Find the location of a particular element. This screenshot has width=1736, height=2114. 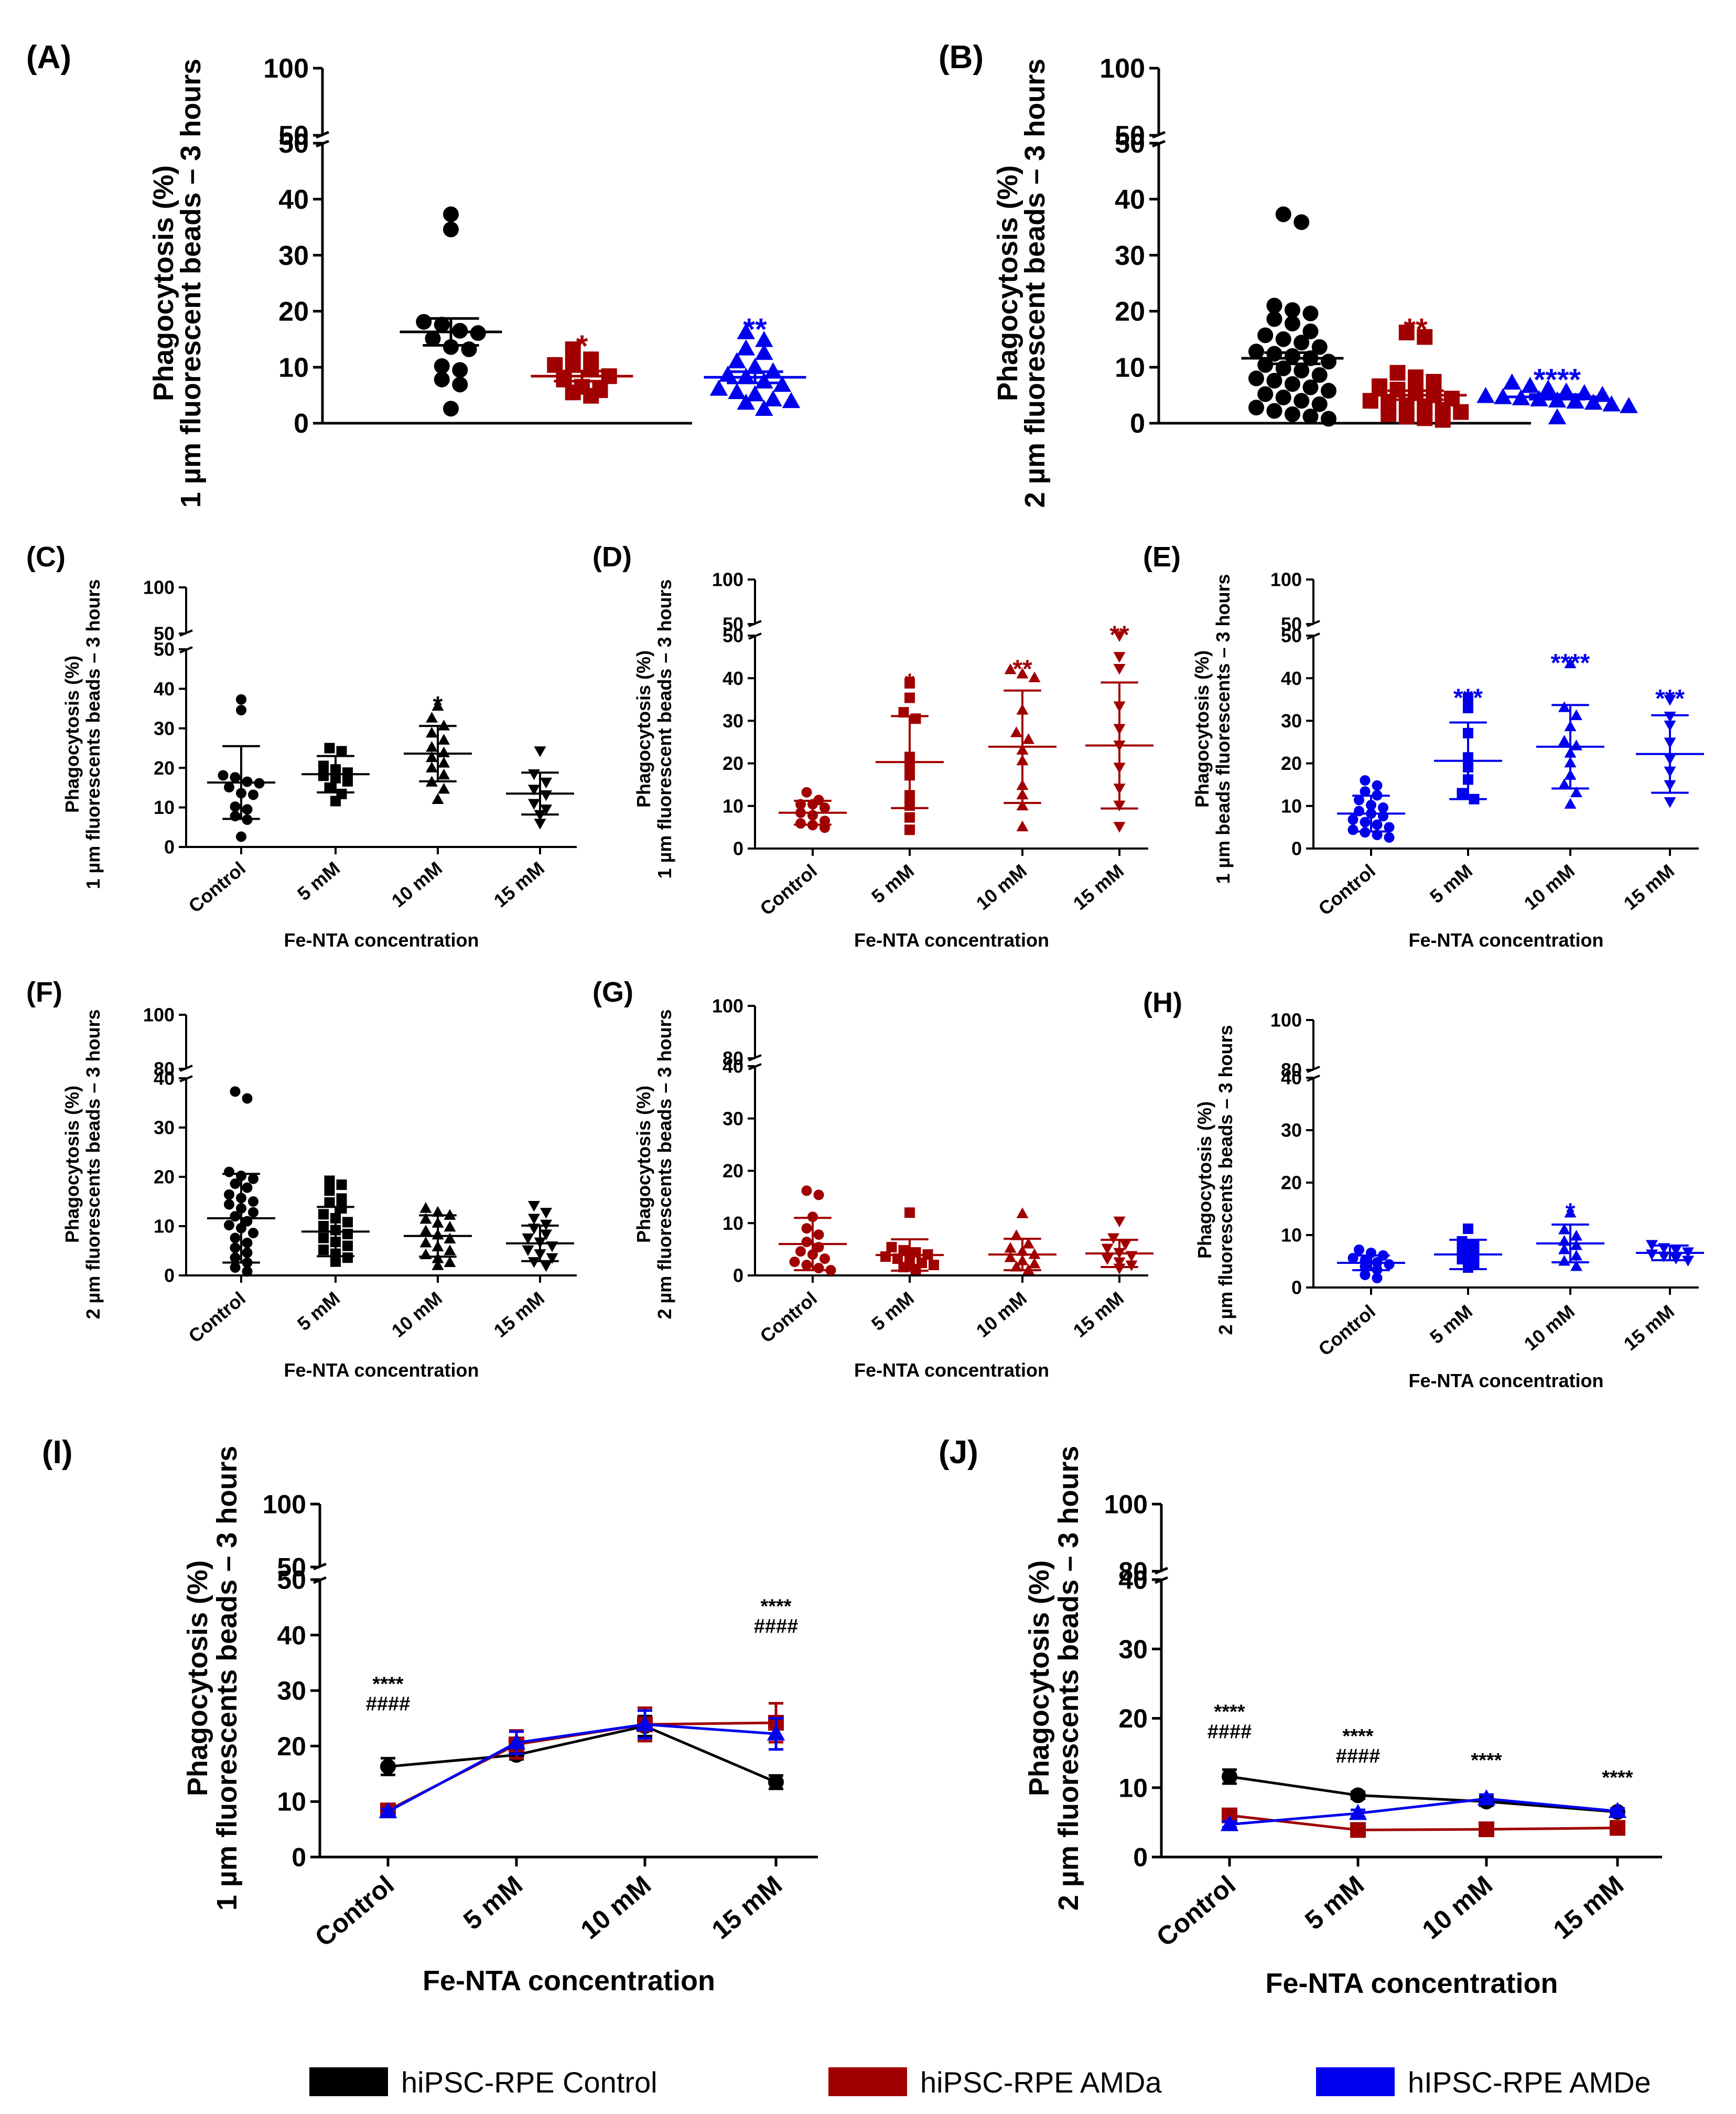

y-tick-label: 10 is located at coordinates (294, 367).